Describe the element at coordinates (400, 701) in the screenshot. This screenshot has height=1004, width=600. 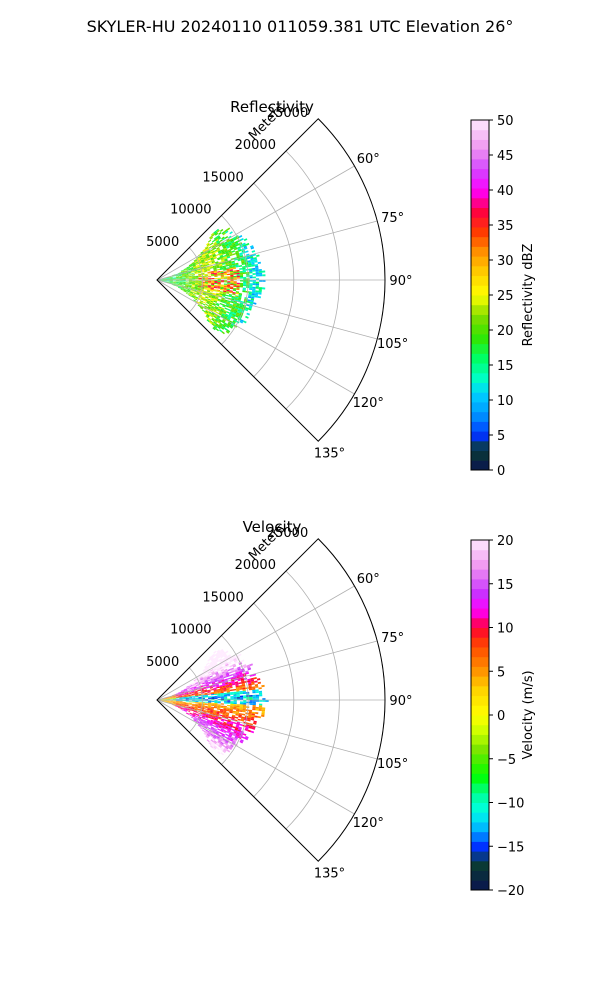
I see `azimuth-tick-label: 90°` at that location.